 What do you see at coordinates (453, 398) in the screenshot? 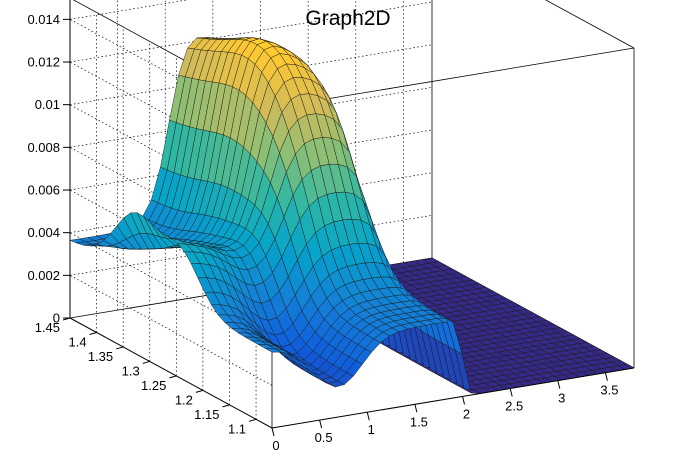
I see `x-axis-line` at bounding box center [453, 398].